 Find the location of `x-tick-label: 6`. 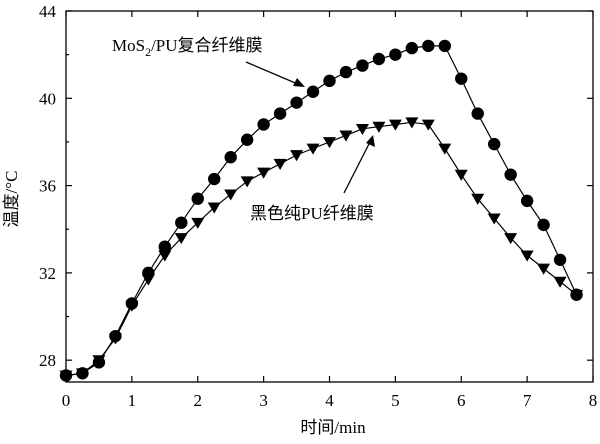

x-tick-label: 6 is located at coordinates (461, 400).